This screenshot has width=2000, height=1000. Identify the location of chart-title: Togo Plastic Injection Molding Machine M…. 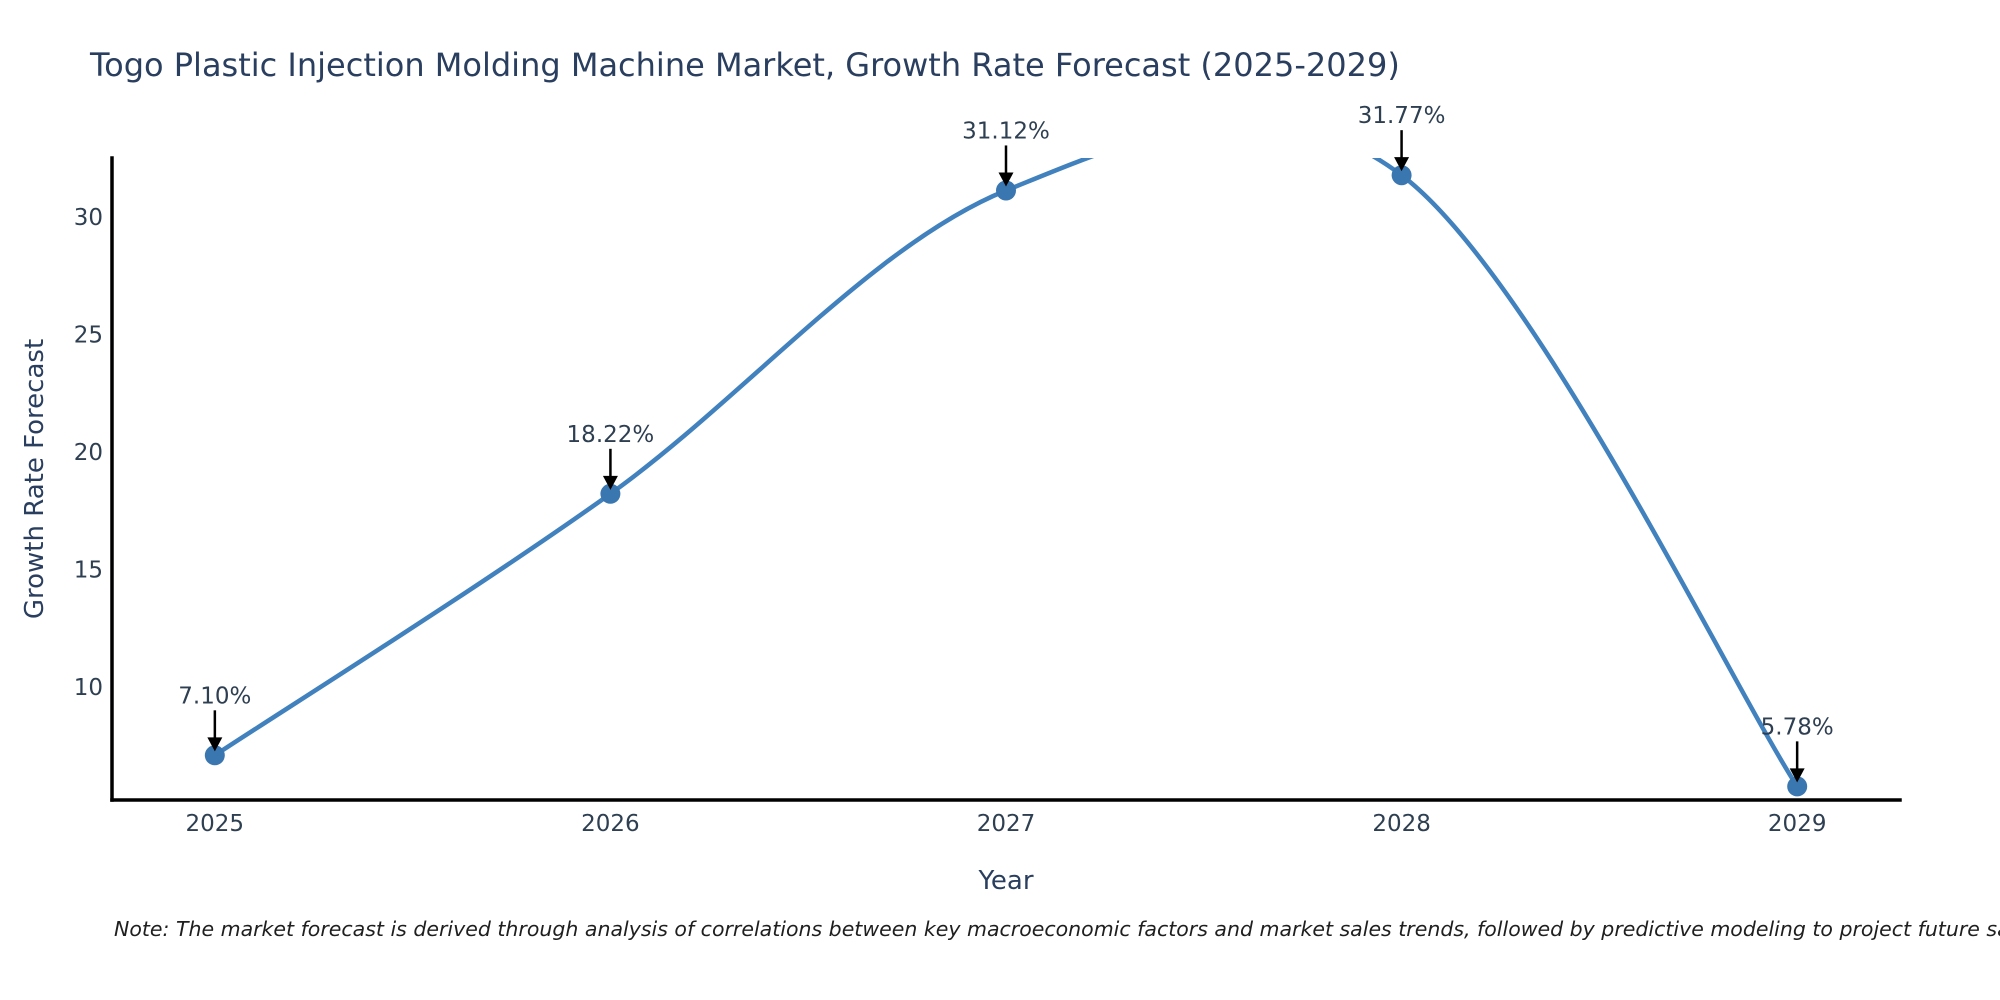
(745, 65).